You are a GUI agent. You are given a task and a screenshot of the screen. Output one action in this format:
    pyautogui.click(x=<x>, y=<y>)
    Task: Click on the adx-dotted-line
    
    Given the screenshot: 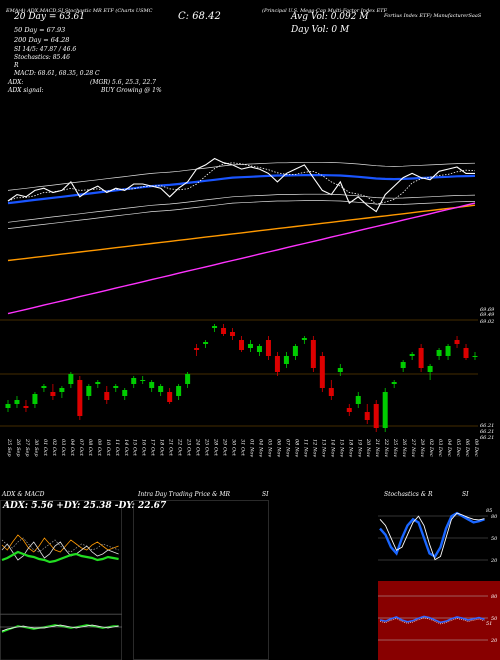 What is the action you would take?
    pyautogui.click(x=60, y=545)
    